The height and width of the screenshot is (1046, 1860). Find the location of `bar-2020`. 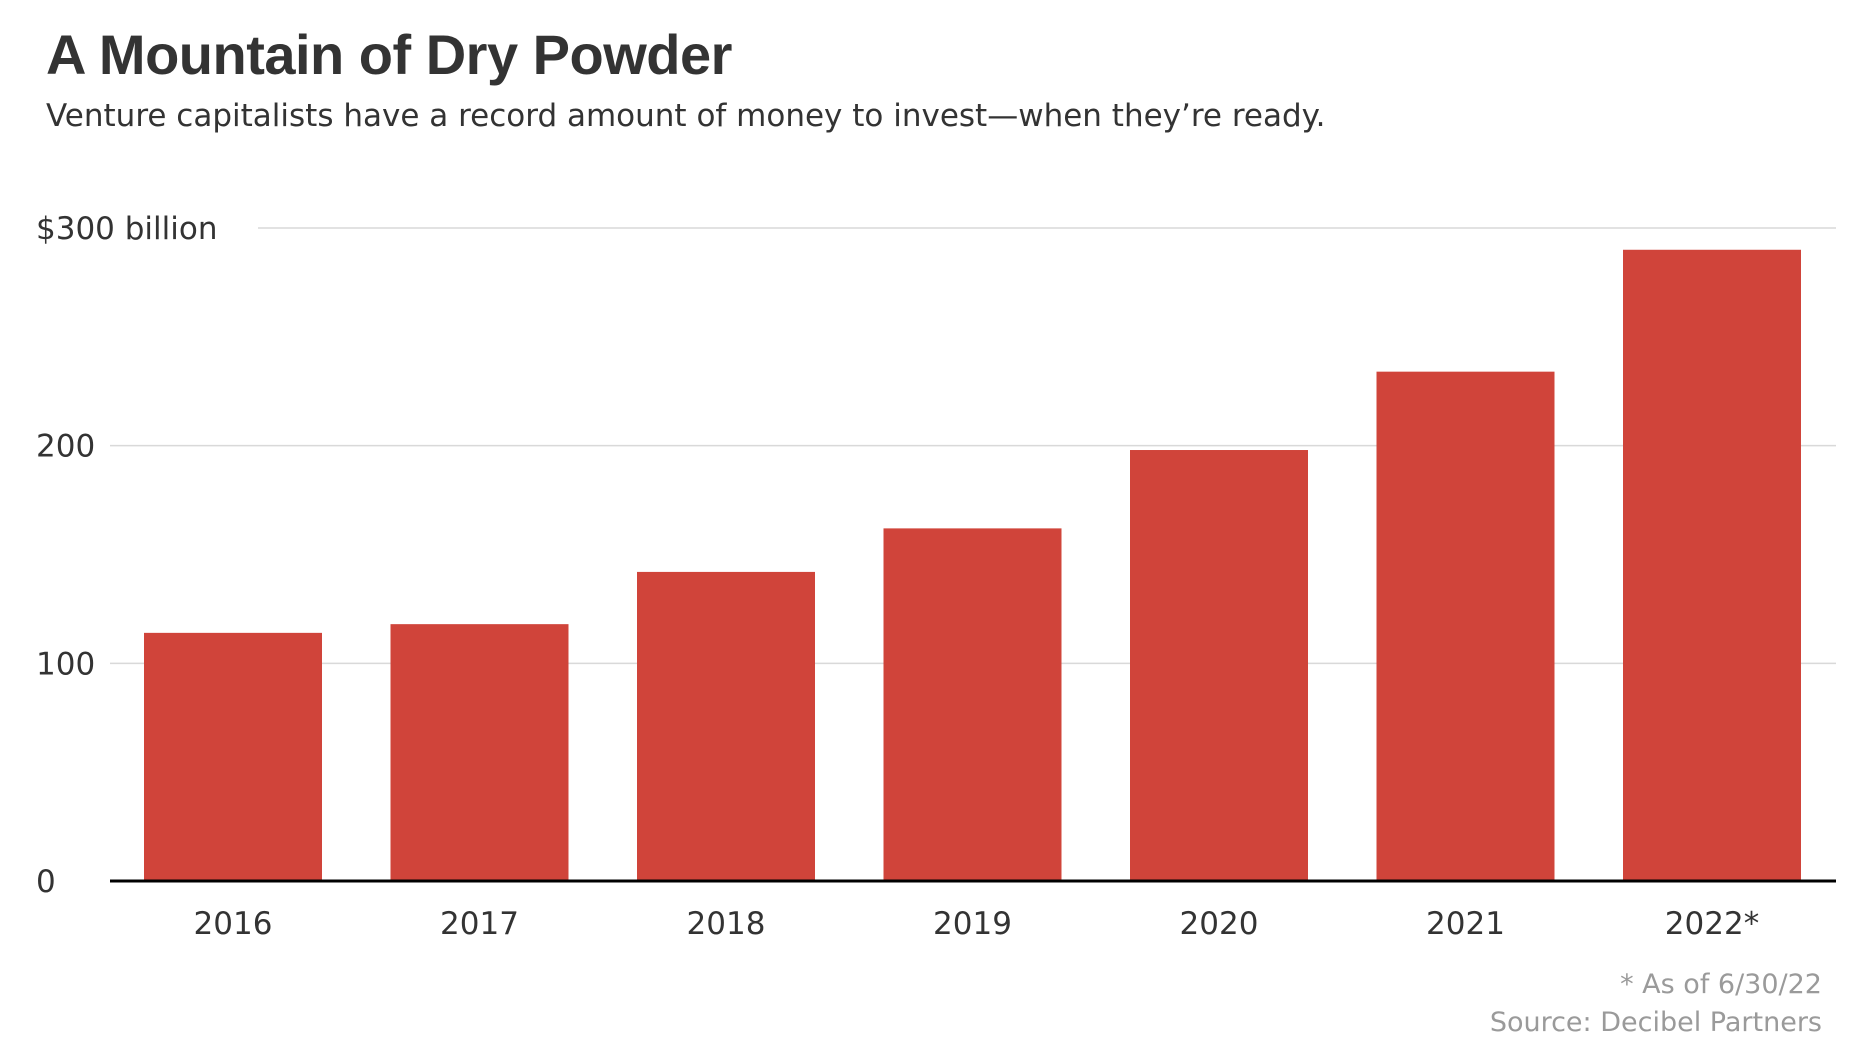

bar-2020 is located at coordinates (1219, 665).